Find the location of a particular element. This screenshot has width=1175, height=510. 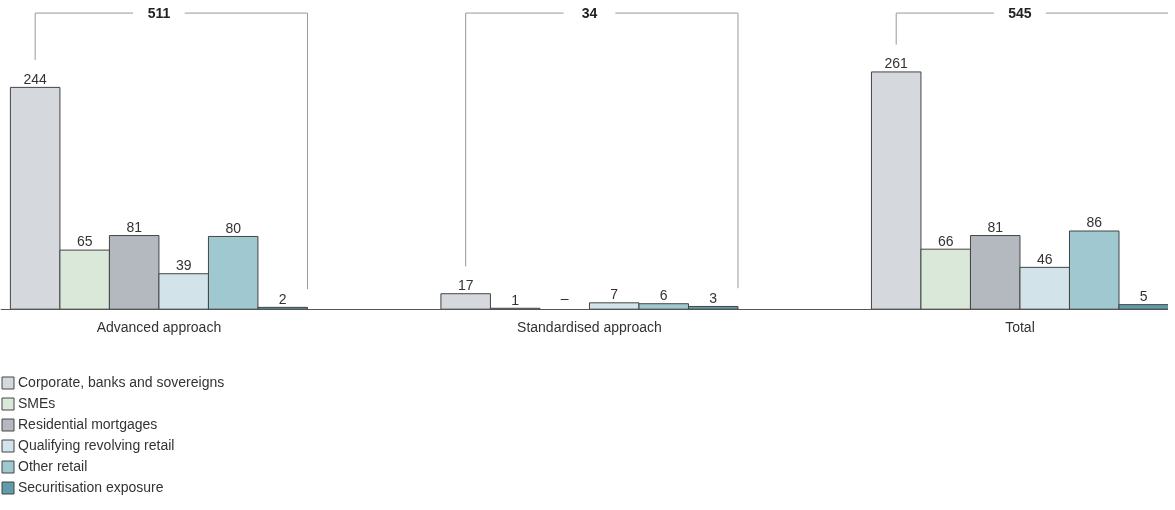

legend-label: Qualifying revolving retail is located at coordinates (96, 445).